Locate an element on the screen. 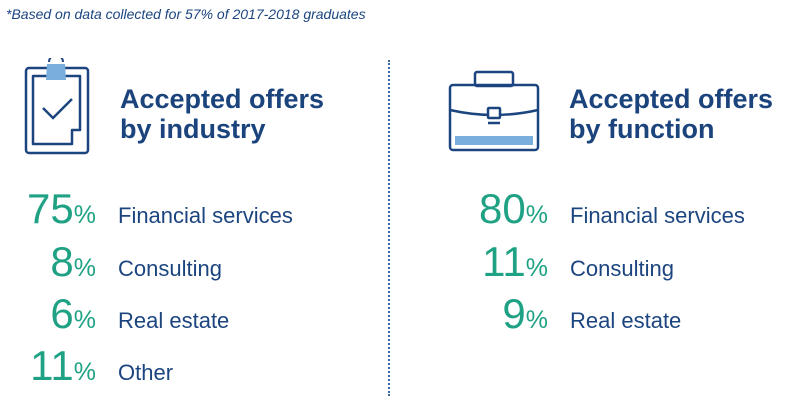  industry-title-line1: Accepted offers is located at coordinates (222, 99).